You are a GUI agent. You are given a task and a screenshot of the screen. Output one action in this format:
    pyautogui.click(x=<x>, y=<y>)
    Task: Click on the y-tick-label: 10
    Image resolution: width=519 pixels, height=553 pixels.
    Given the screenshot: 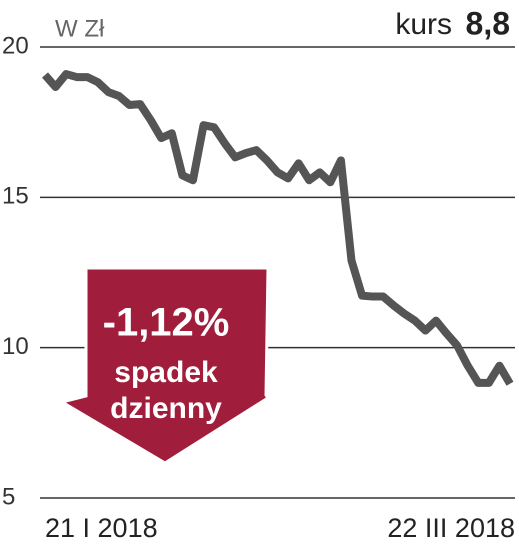 What is the action you would take?
    pyautogui.click(x=15, y=346)
    